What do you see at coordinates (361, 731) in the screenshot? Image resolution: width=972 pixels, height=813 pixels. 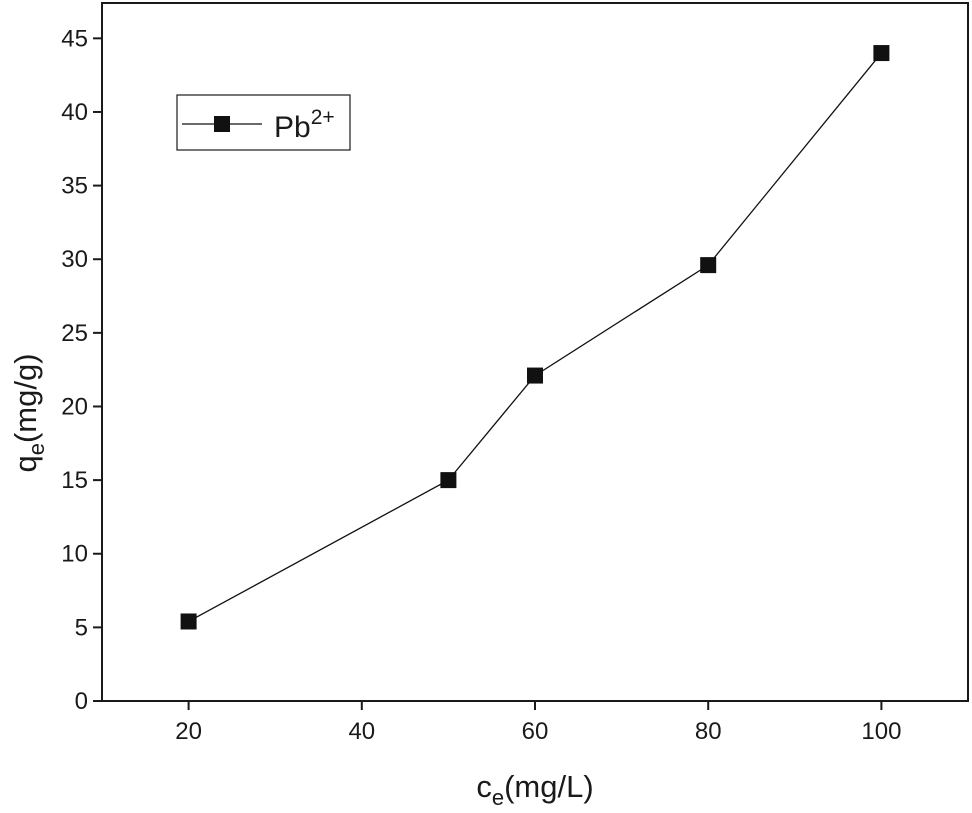 I see `x-tick-label: 40` at bounding box center [361, 731].